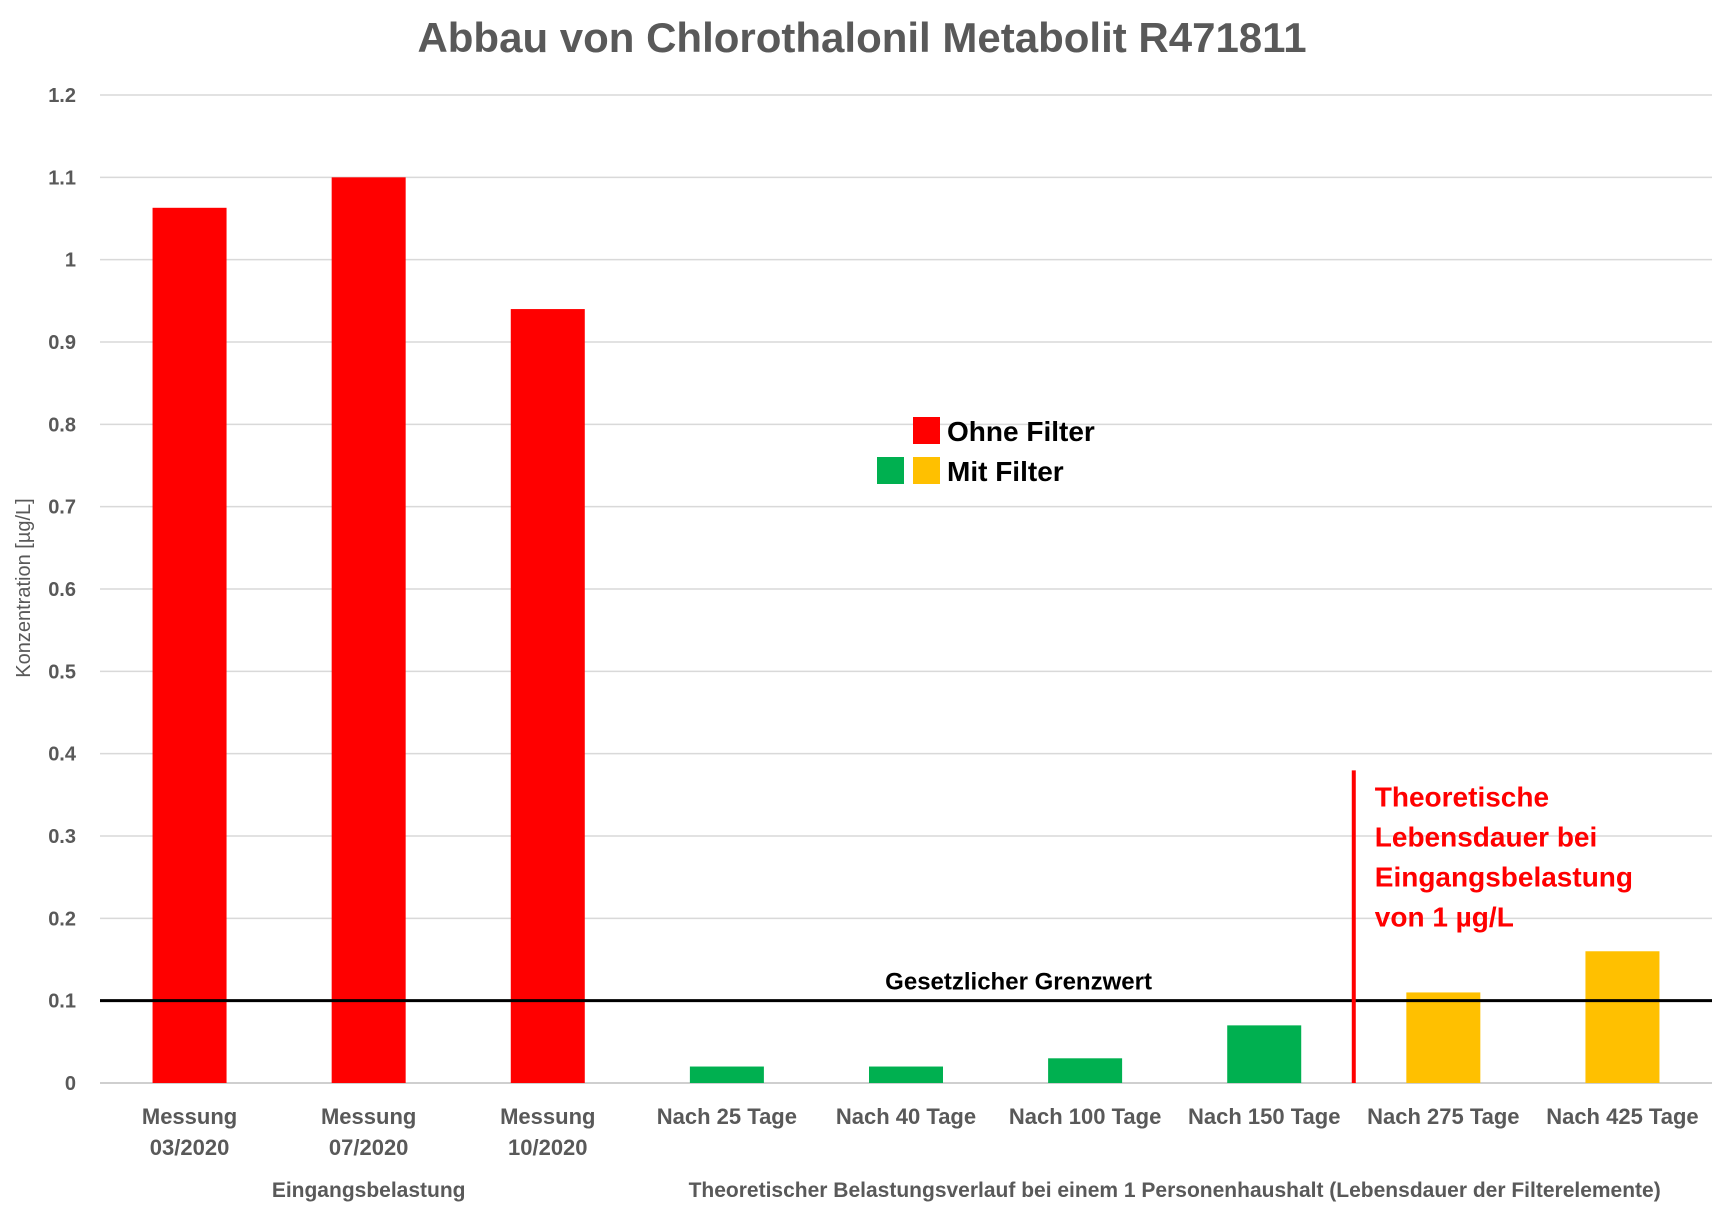  I want to click on x-tick-label: Nach 25 Tage, so click(727, 1116).